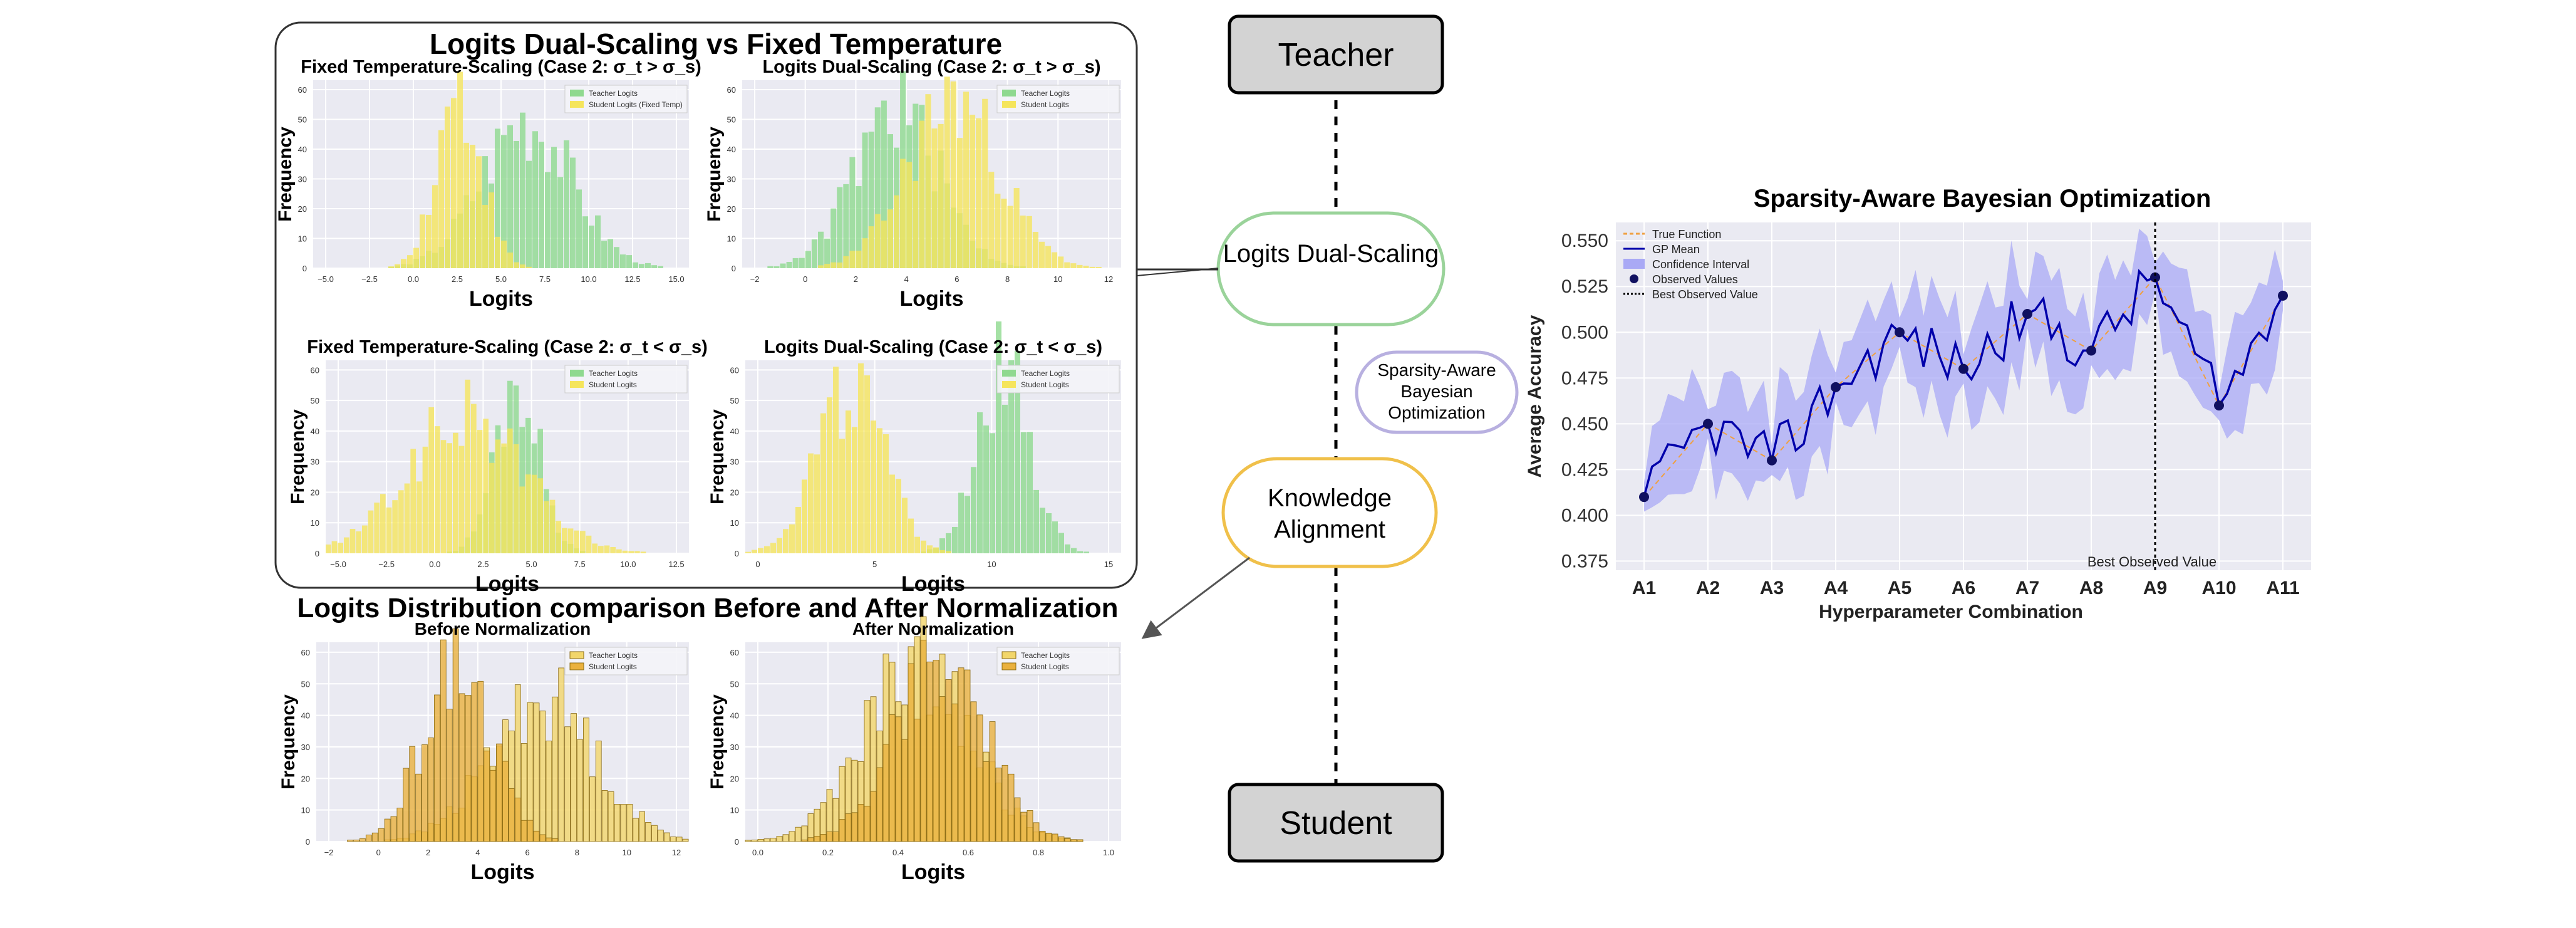 This screenshot has width=2576, height=928. Describe the element at coordinates (1045, 104) in the screenshot. I see `legend-label: Student Logits` at that location.